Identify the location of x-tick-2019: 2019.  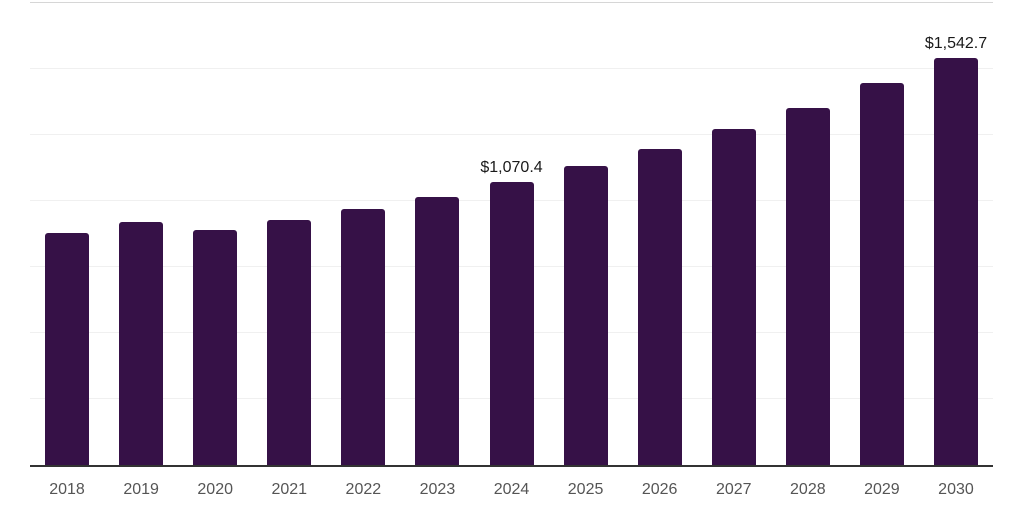
(141, 489).